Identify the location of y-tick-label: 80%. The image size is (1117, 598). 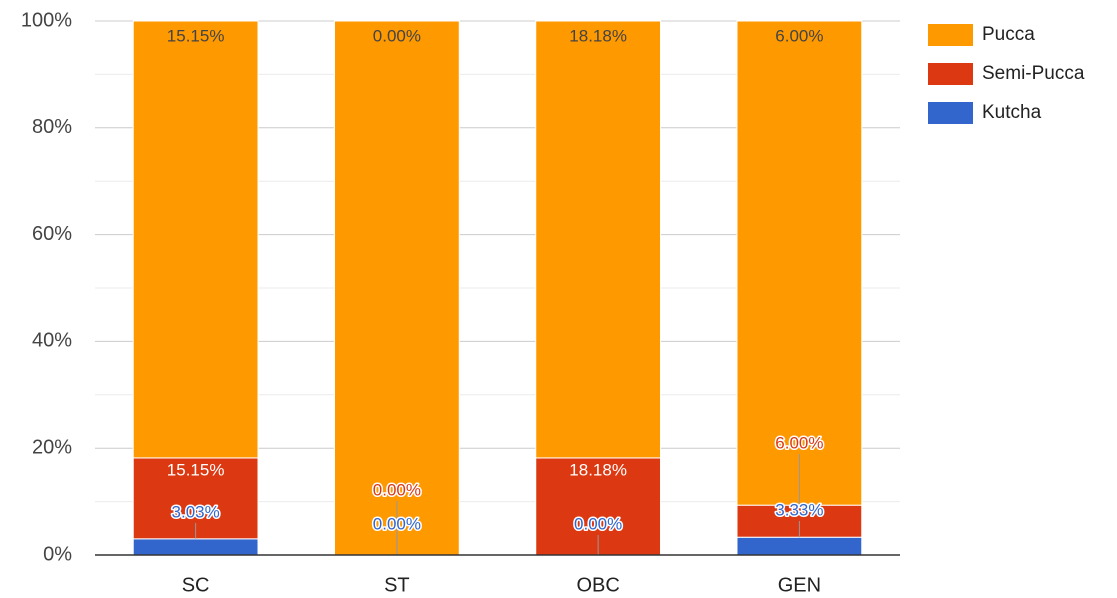
(52, 127).